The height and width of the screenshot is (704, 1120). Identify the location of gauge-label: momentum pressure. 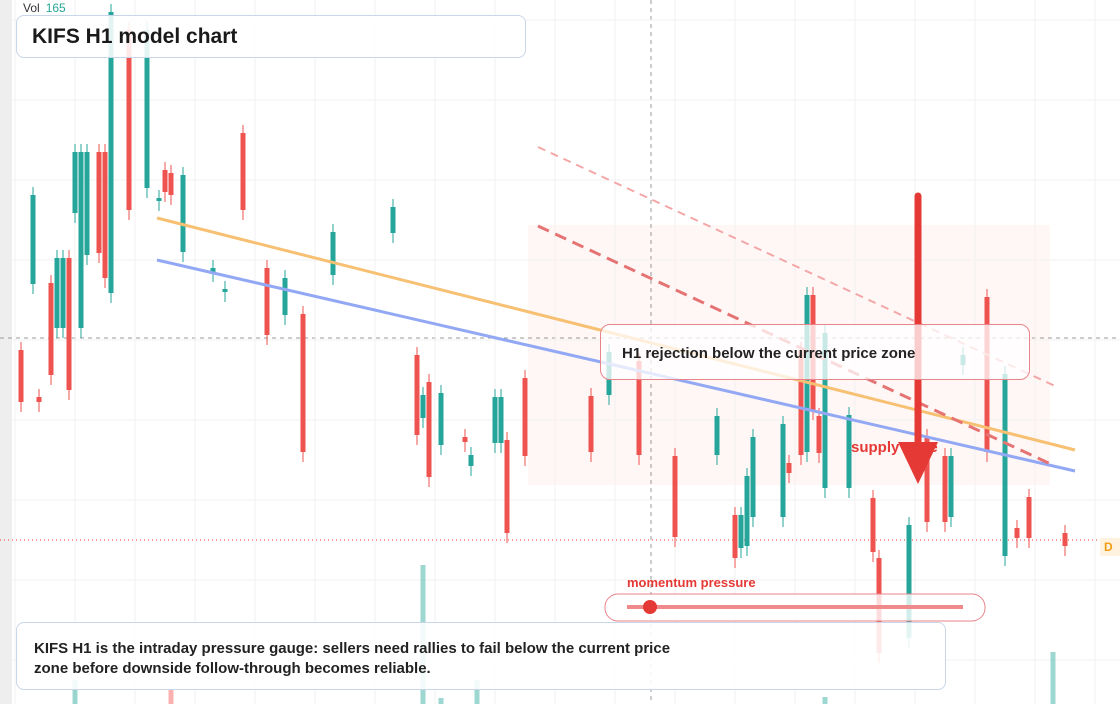
(691, 582).